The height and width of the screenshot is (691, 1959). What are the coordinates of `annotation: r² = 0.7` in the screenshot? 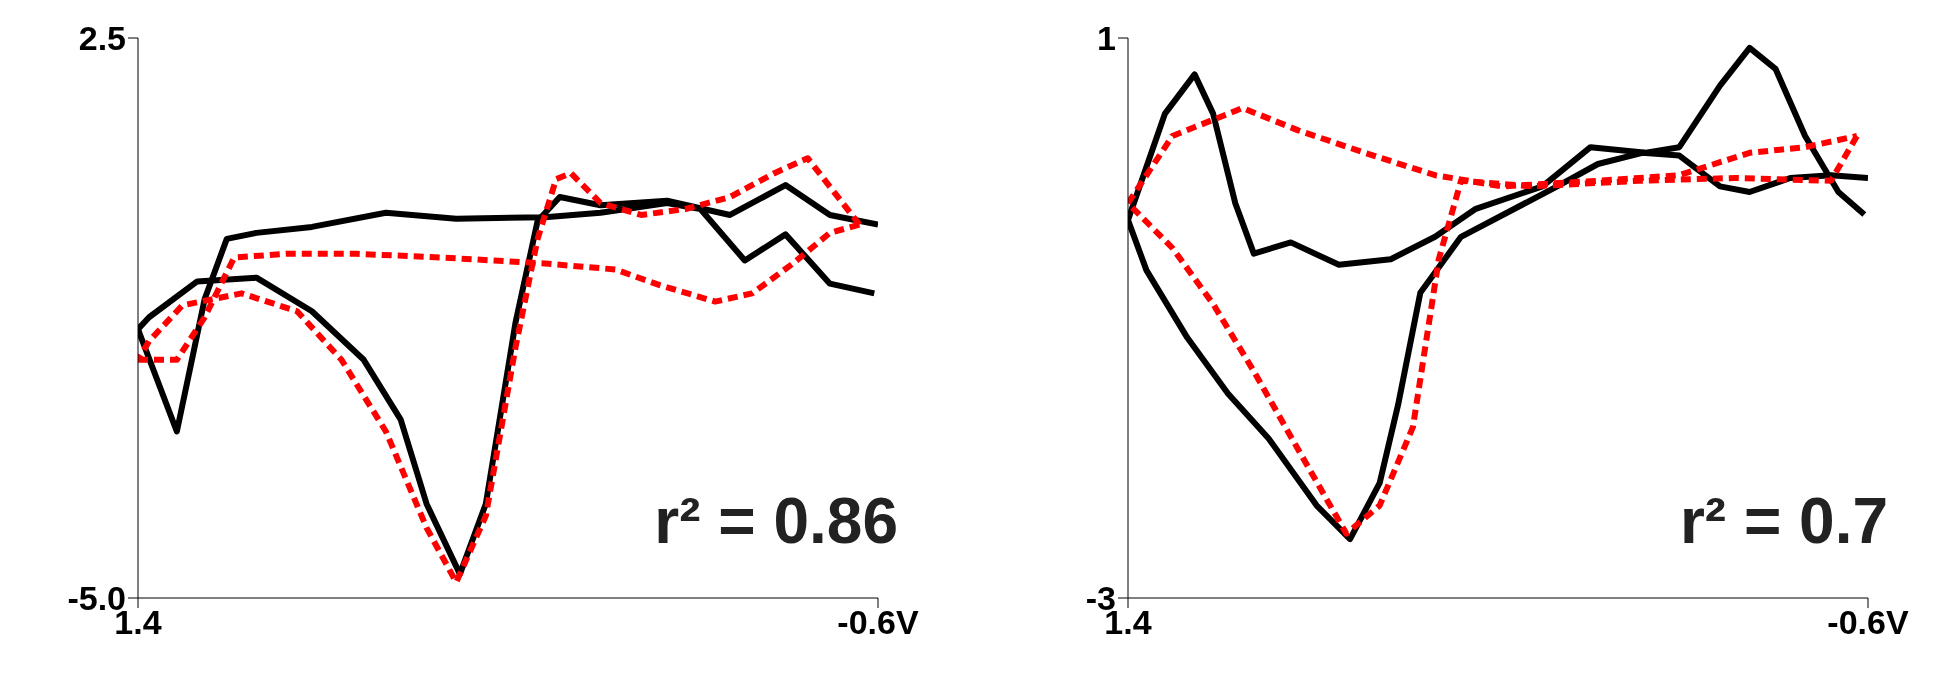 It's located at (1783, 521).